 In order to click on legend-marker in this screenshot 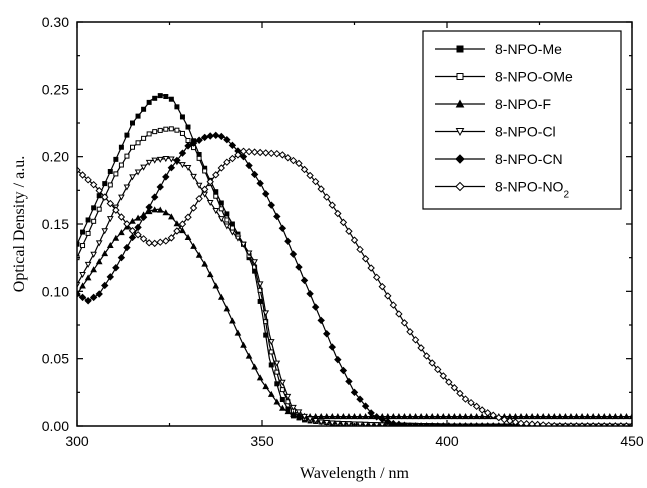, I will do `click(460, 132)`.